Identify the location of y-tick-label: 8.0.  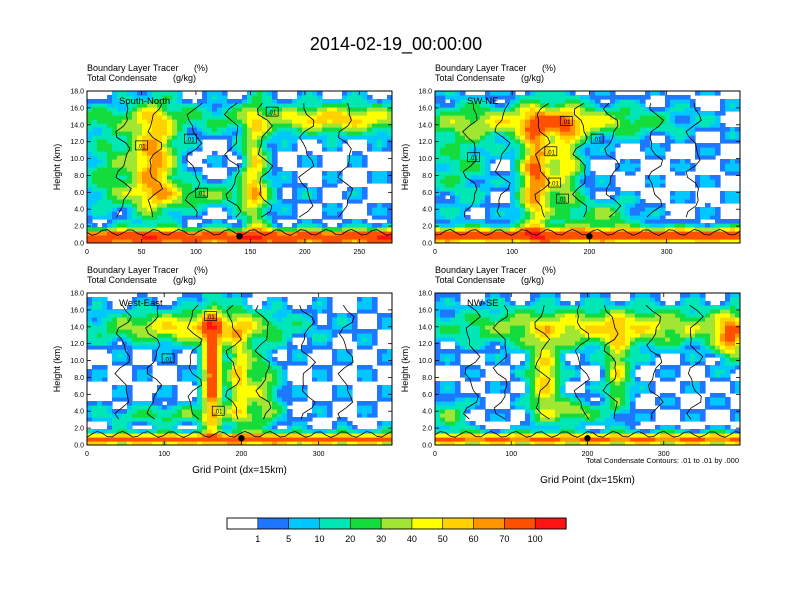
(79, 378).